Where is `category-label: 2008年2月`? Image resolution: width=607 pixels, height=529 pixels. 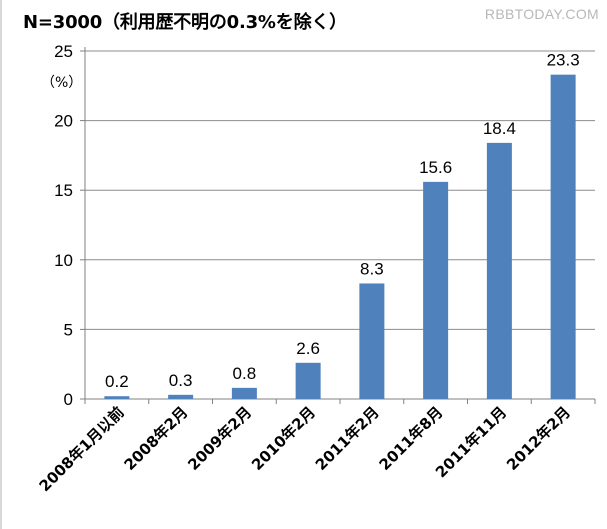 category-label: 2008年2月 is located at coordinates (156, 438).